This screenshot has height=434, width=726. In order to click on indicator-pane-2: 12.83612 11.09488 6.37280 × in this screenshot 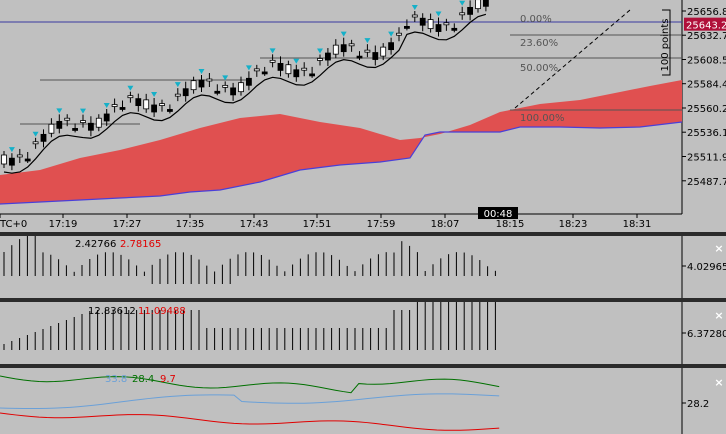, I will do `click(363, 333)`.